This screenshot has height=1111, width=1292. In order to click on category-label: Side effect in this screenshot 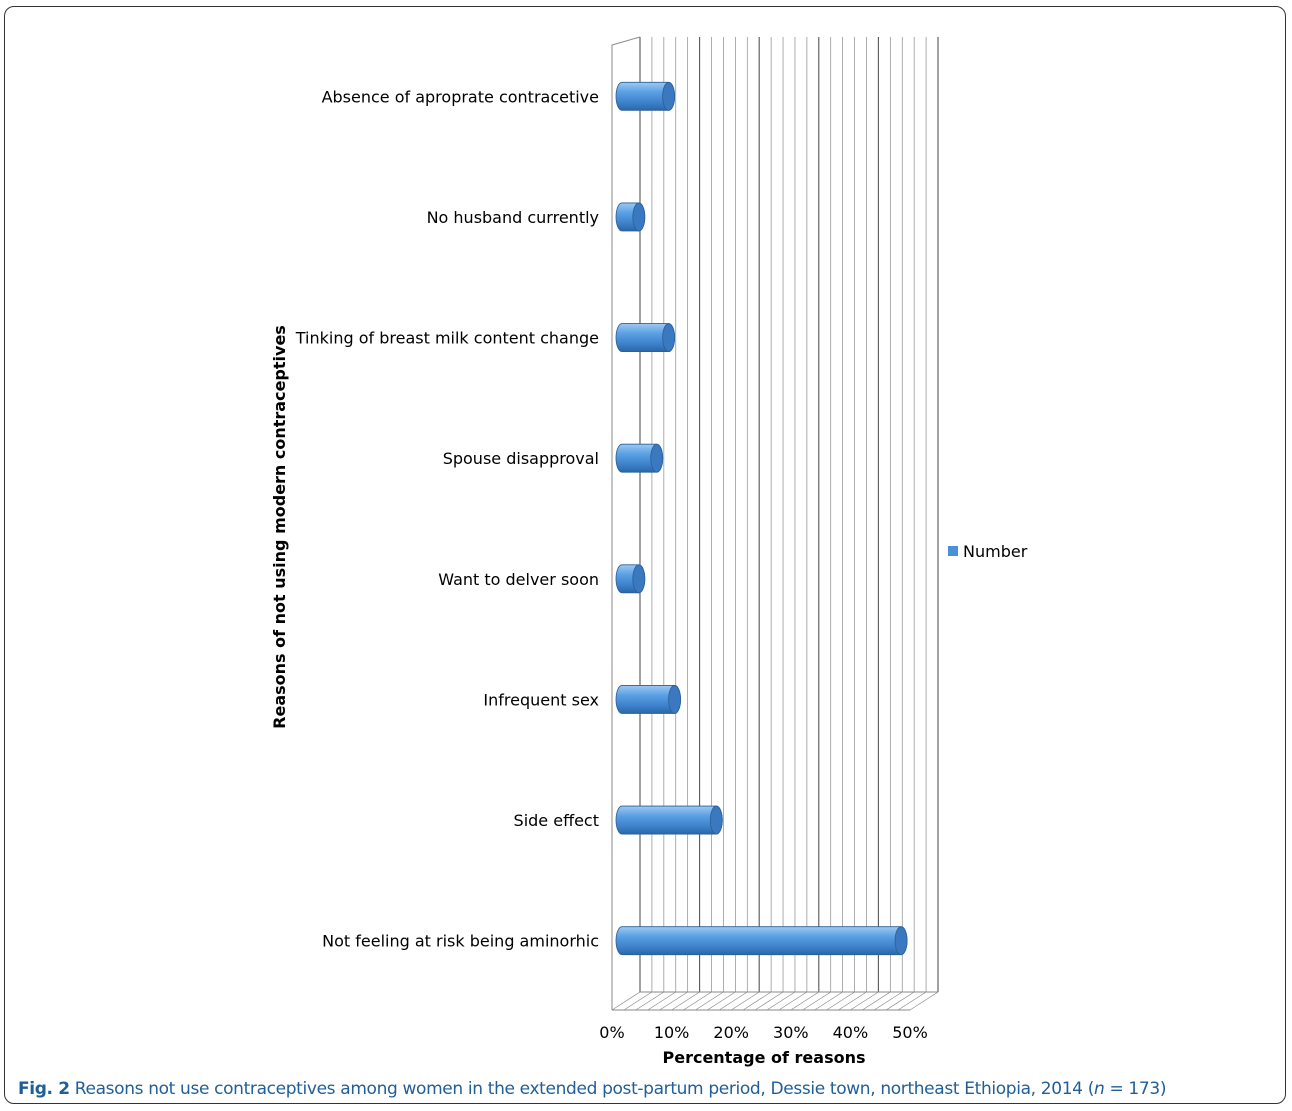, I will do `click(556, 820)`.